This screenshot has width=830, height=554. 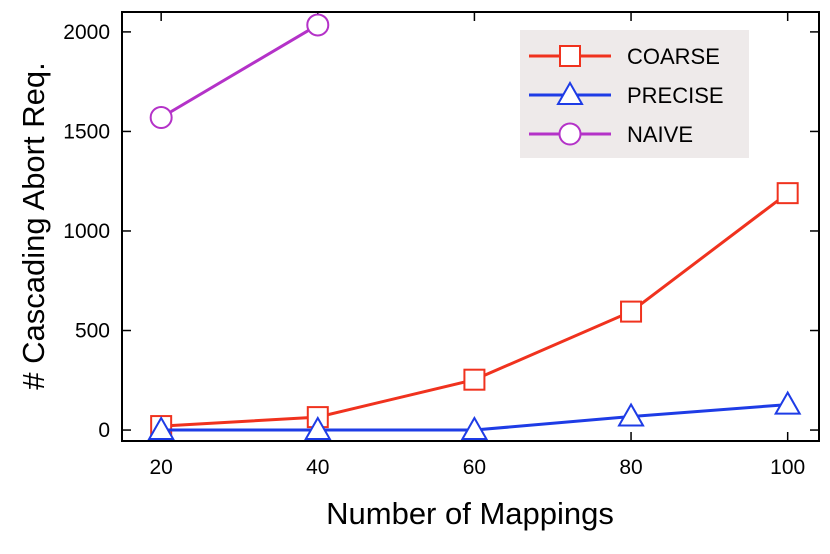 I want to click on x-tick-label: 20, so click(x=160, y=467).